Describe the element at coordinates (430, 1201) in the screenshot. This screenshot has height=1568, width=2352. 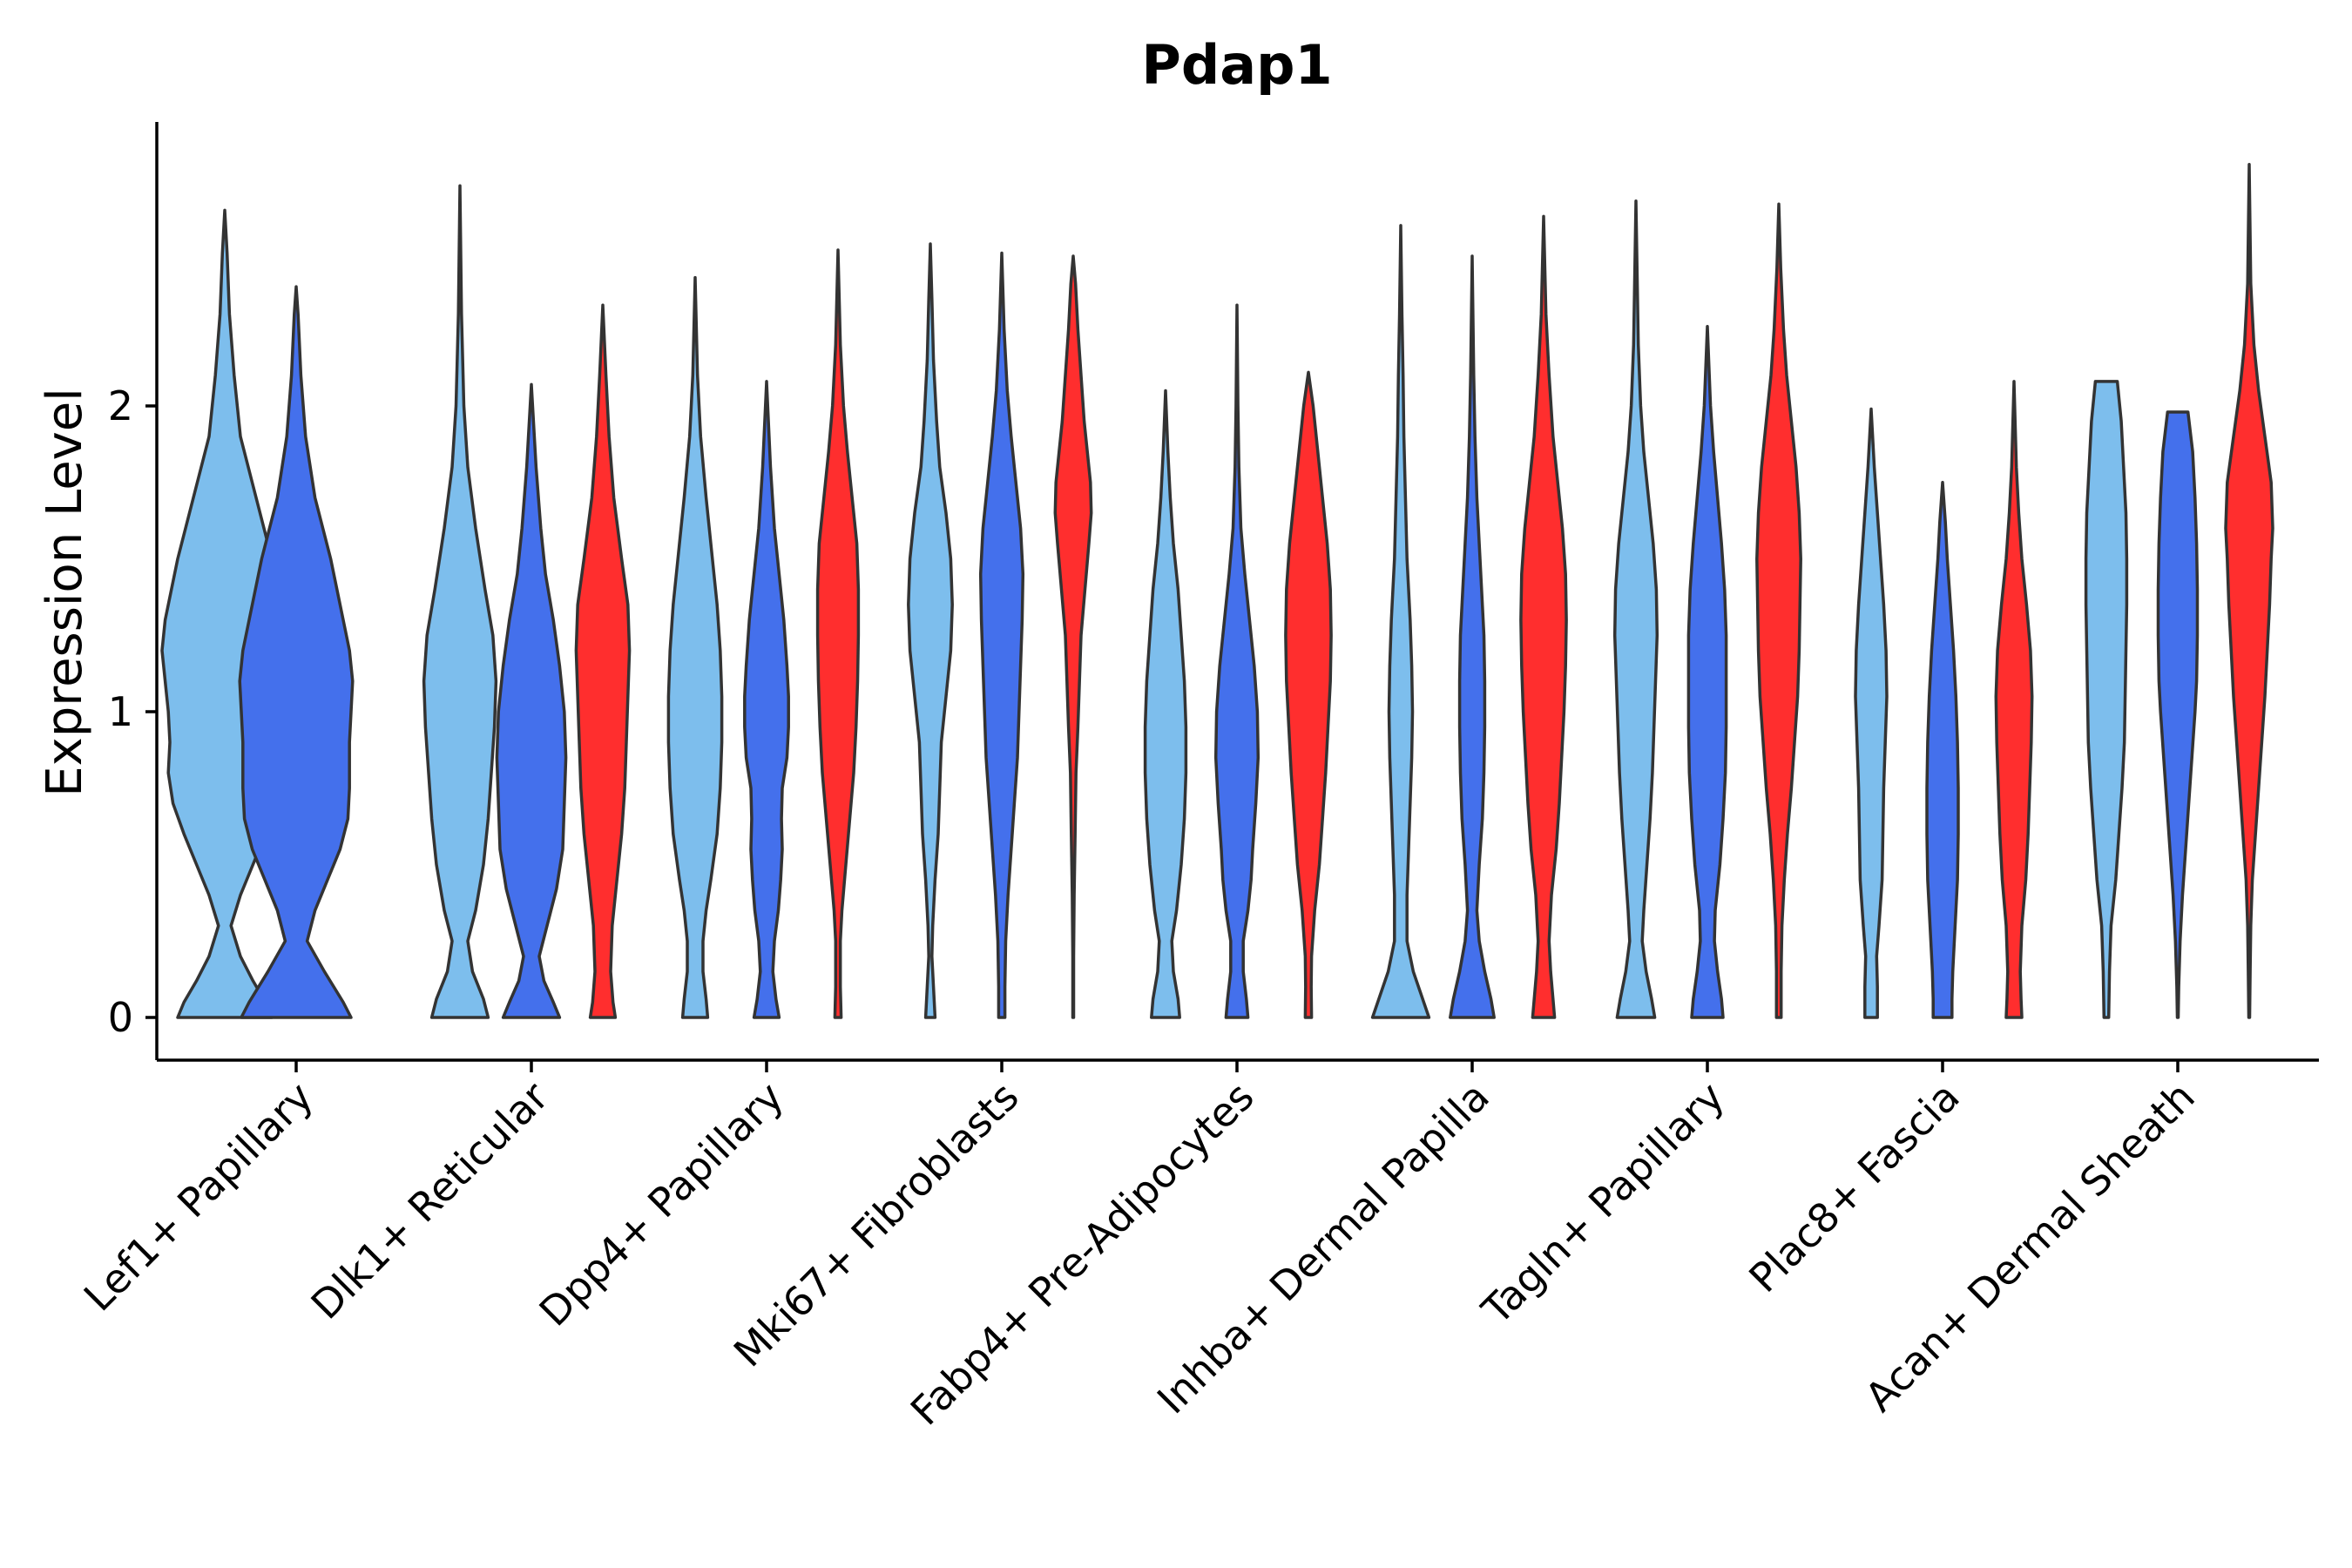
I see `x-tick-label-2: Dlk1+ Reticular` at that location.